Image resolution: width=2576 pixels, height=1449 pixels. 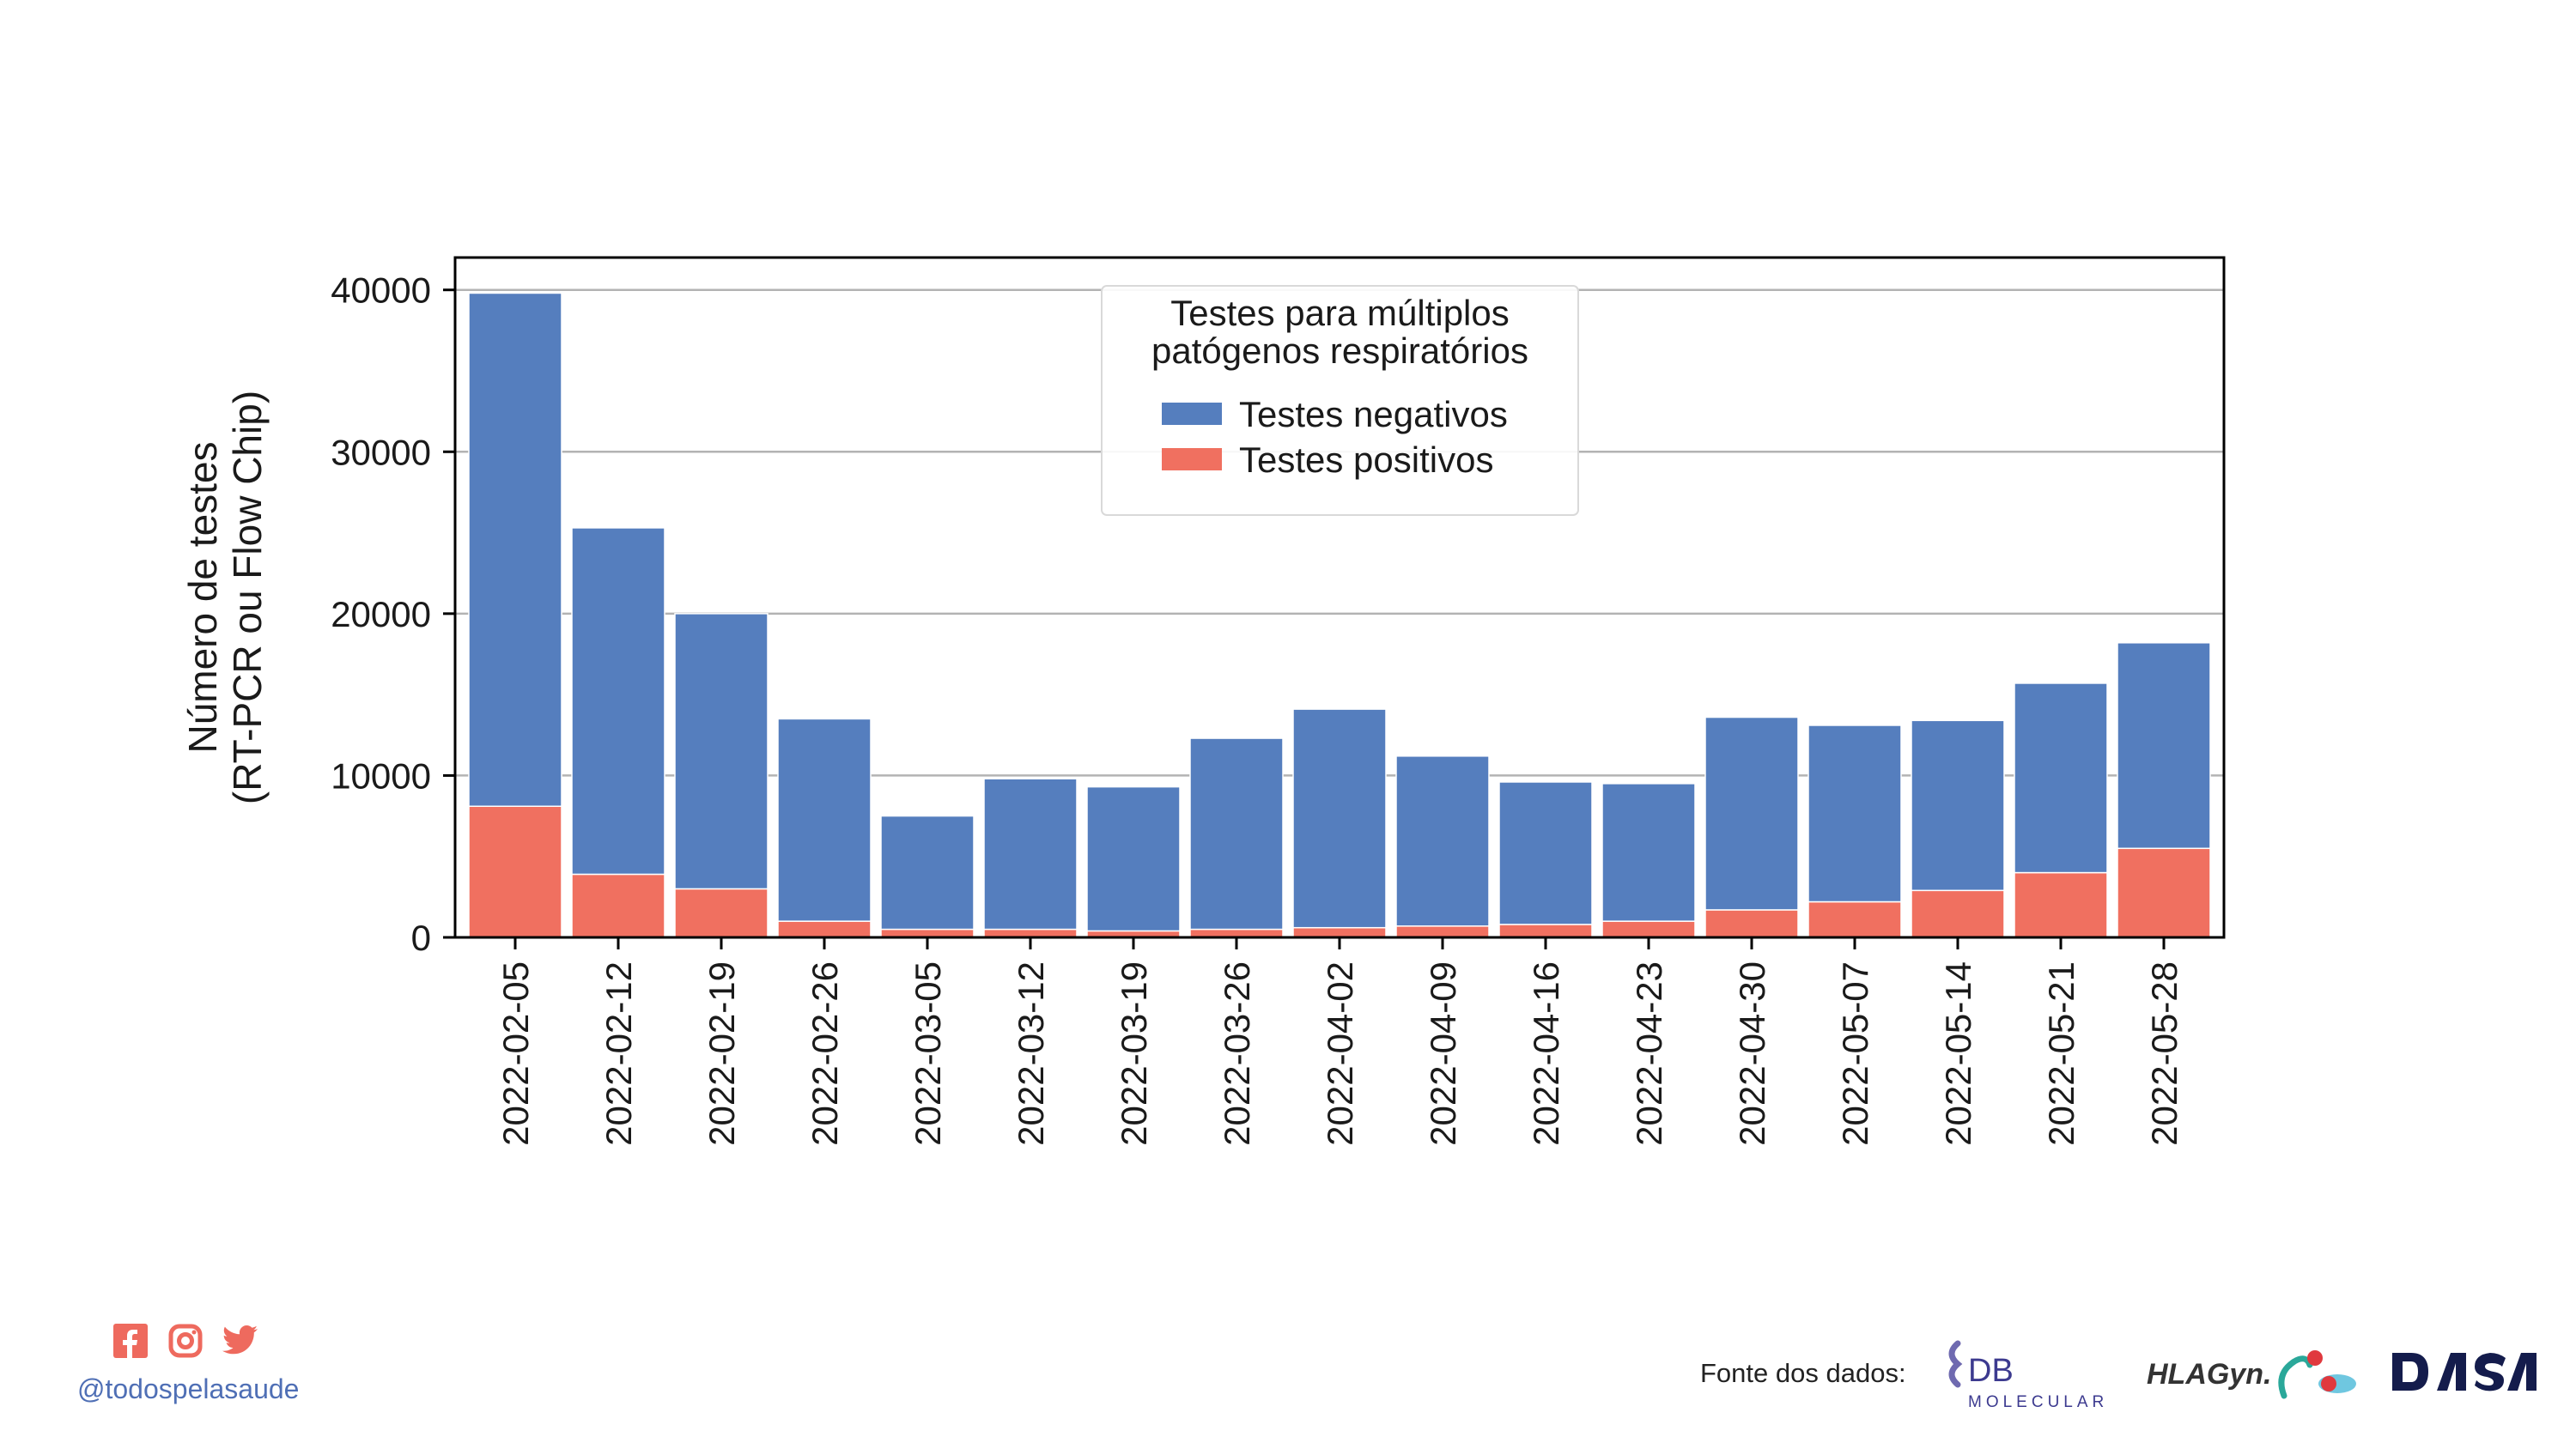 What do you see at coordinates (722, 1053) in the screenshot?
I see `x-tick-label: 2022-02-19` at bounding box center [722, 1053].